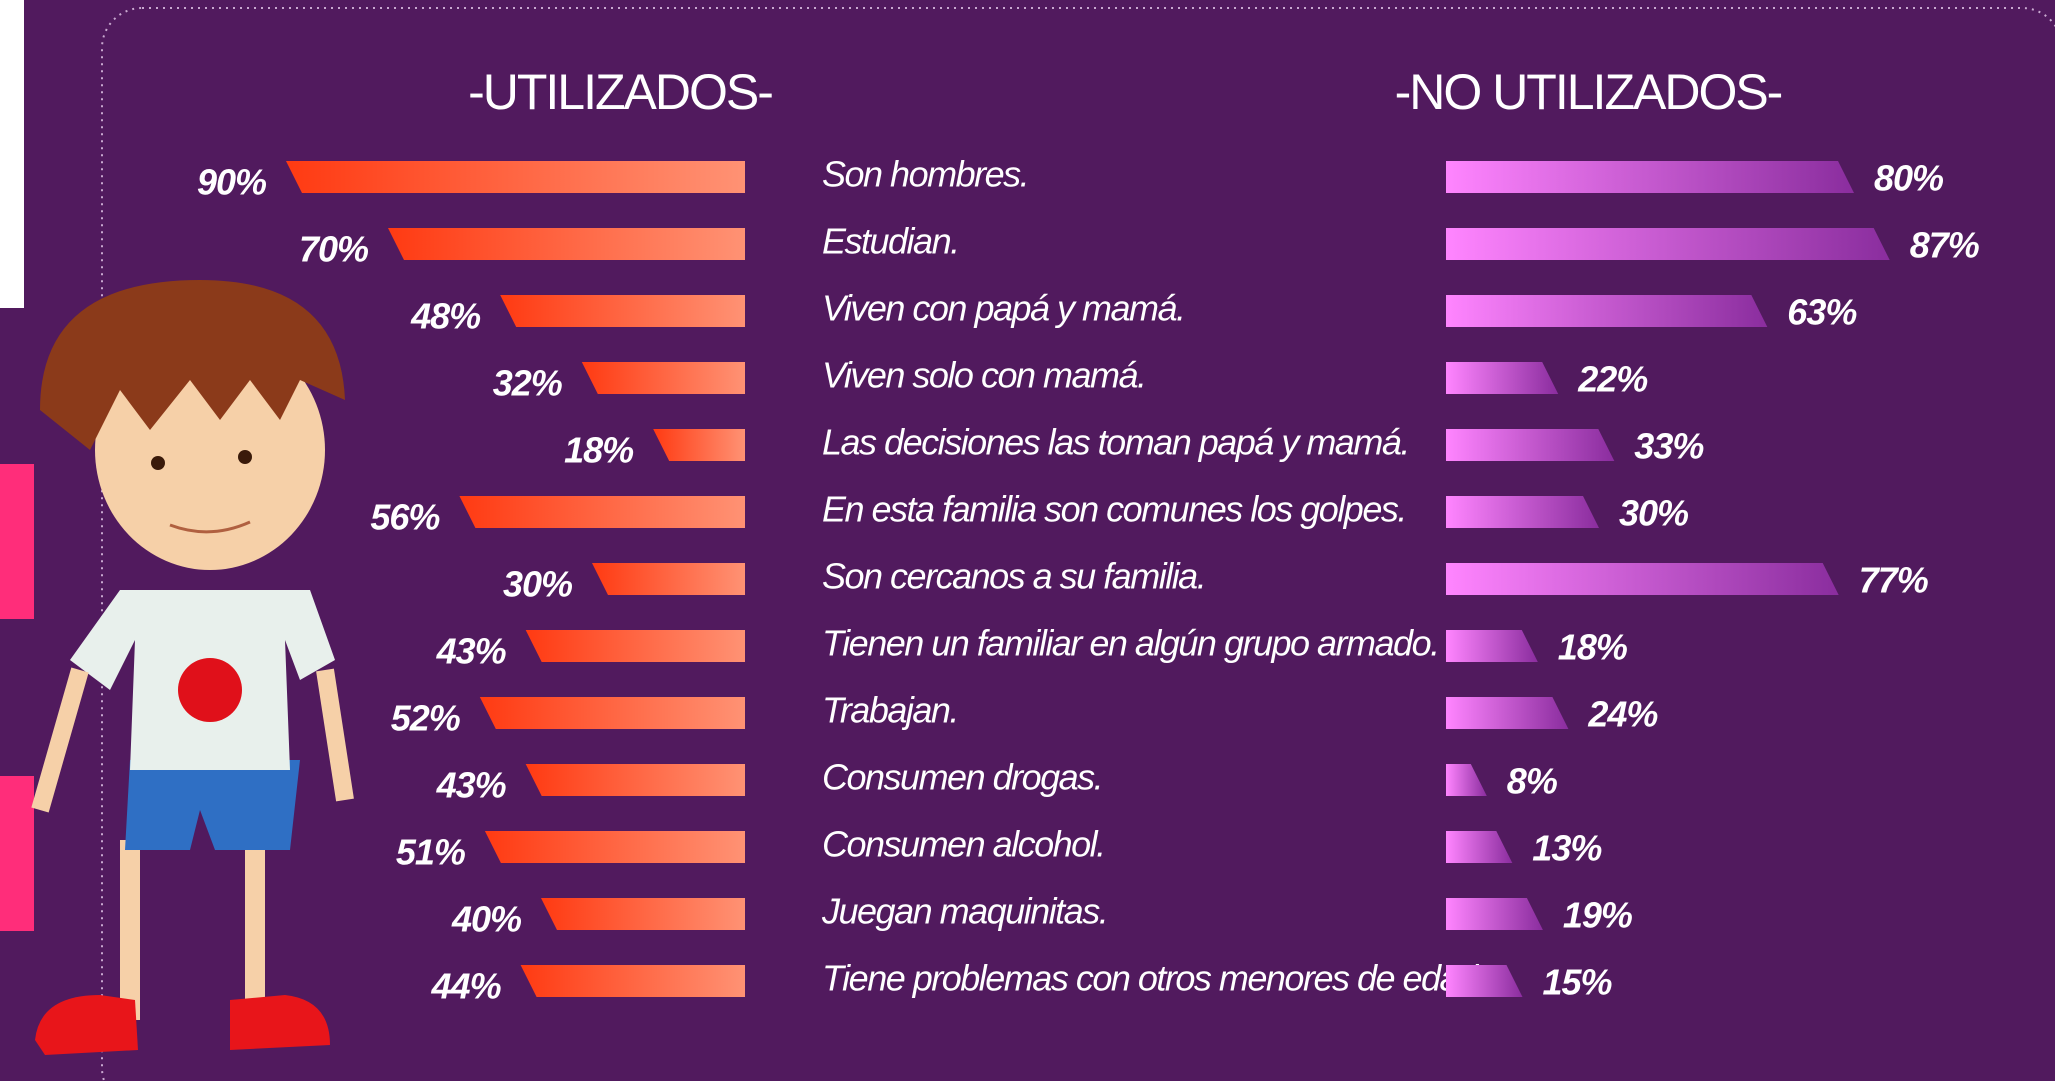 The height and width of the screenshot is (1081, 2055). What do you see at coordinates (963, 844) in the screenshot?
I see `category-label: Consumen alcohol.` at bounding box center [963, 844].